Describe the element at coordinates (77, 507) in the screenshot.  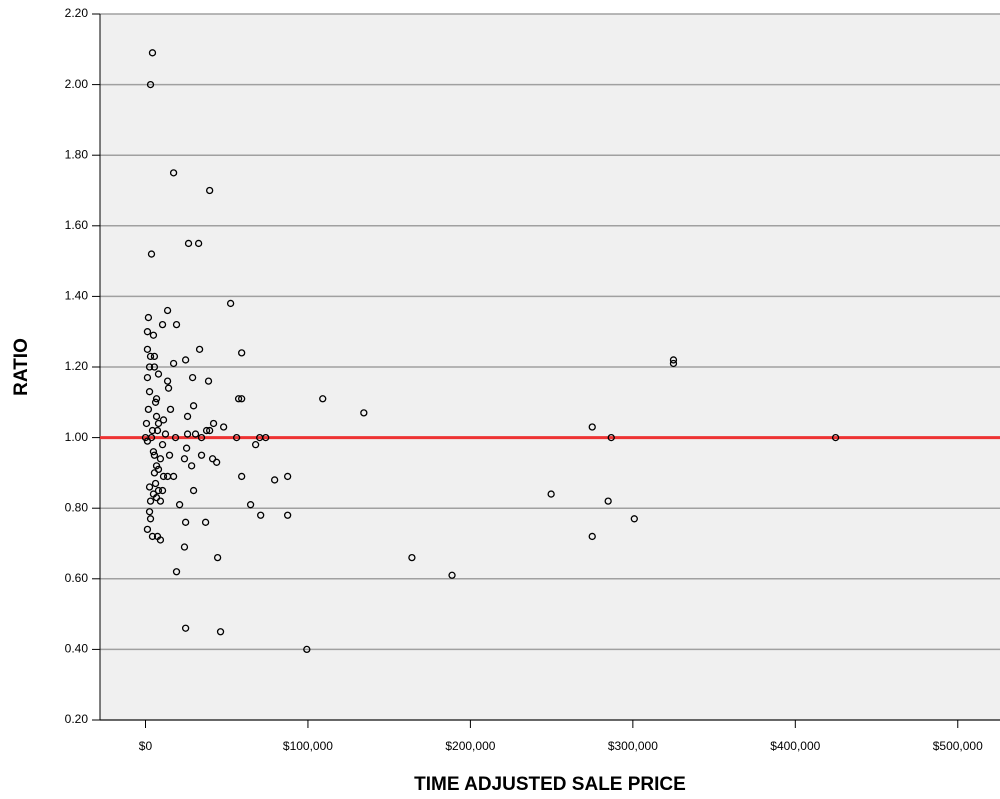
I see `y-tick-label: 0.80` at that location.